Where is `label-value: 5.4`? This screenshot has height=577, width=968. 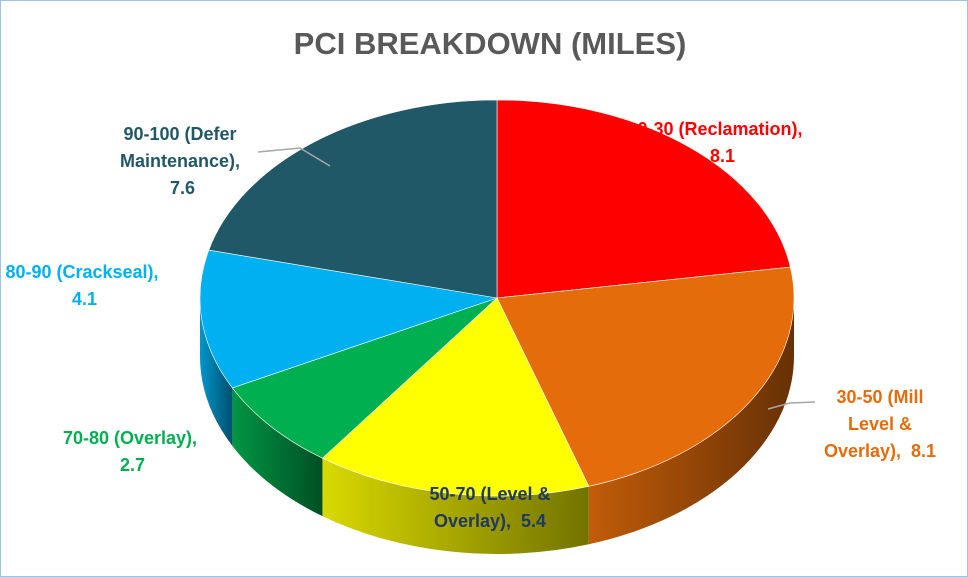
label-value: 5.4 is located at coordinates (534, 521).